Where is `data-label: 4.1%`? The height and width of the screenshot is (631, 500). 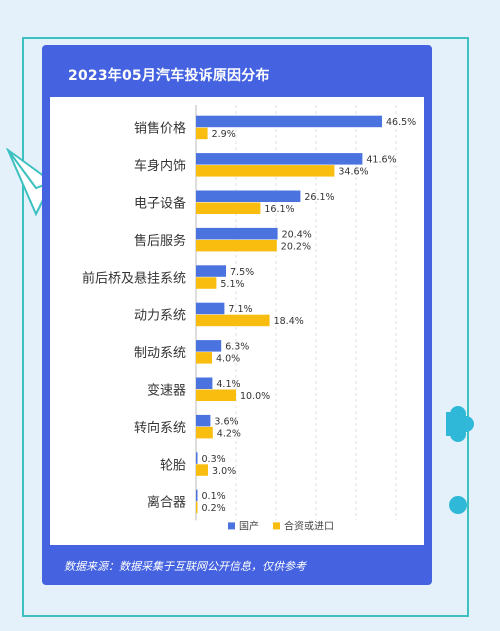 data-label: 4.1% is located at coordinates (228, 384).